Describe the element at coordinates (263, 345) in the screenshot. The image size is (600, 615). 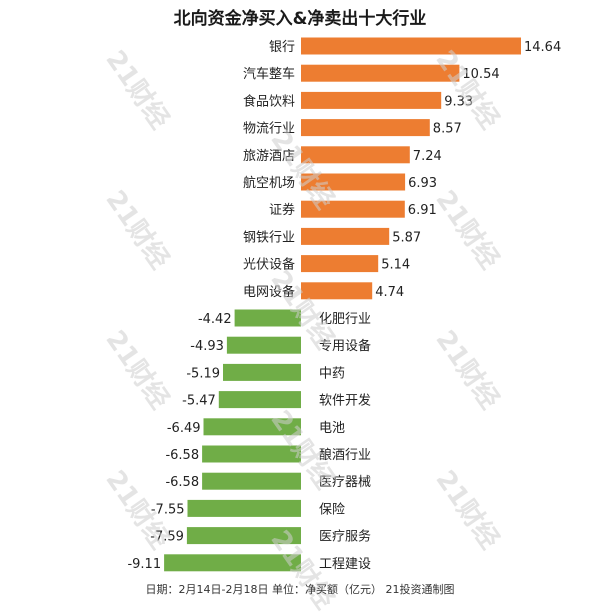
I see `bar-专用设备` at that location.